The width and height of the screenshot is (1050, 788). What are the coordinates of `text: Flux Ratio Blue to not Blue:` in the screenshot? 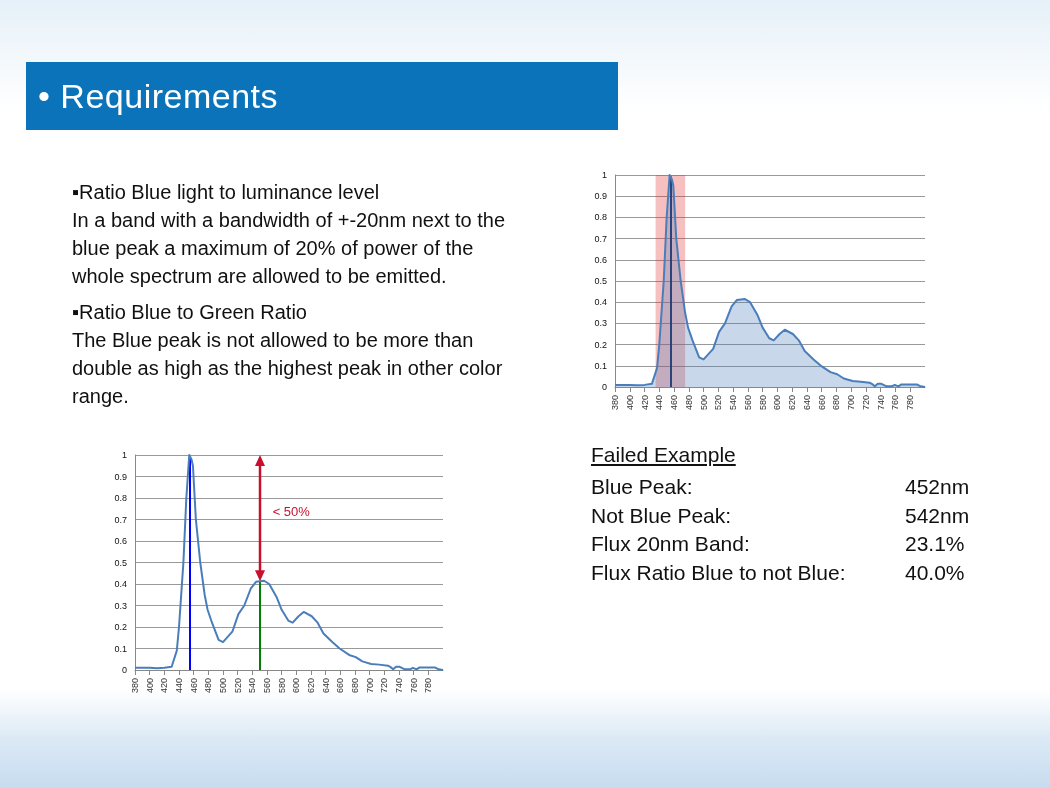 It's located at (718, 572).